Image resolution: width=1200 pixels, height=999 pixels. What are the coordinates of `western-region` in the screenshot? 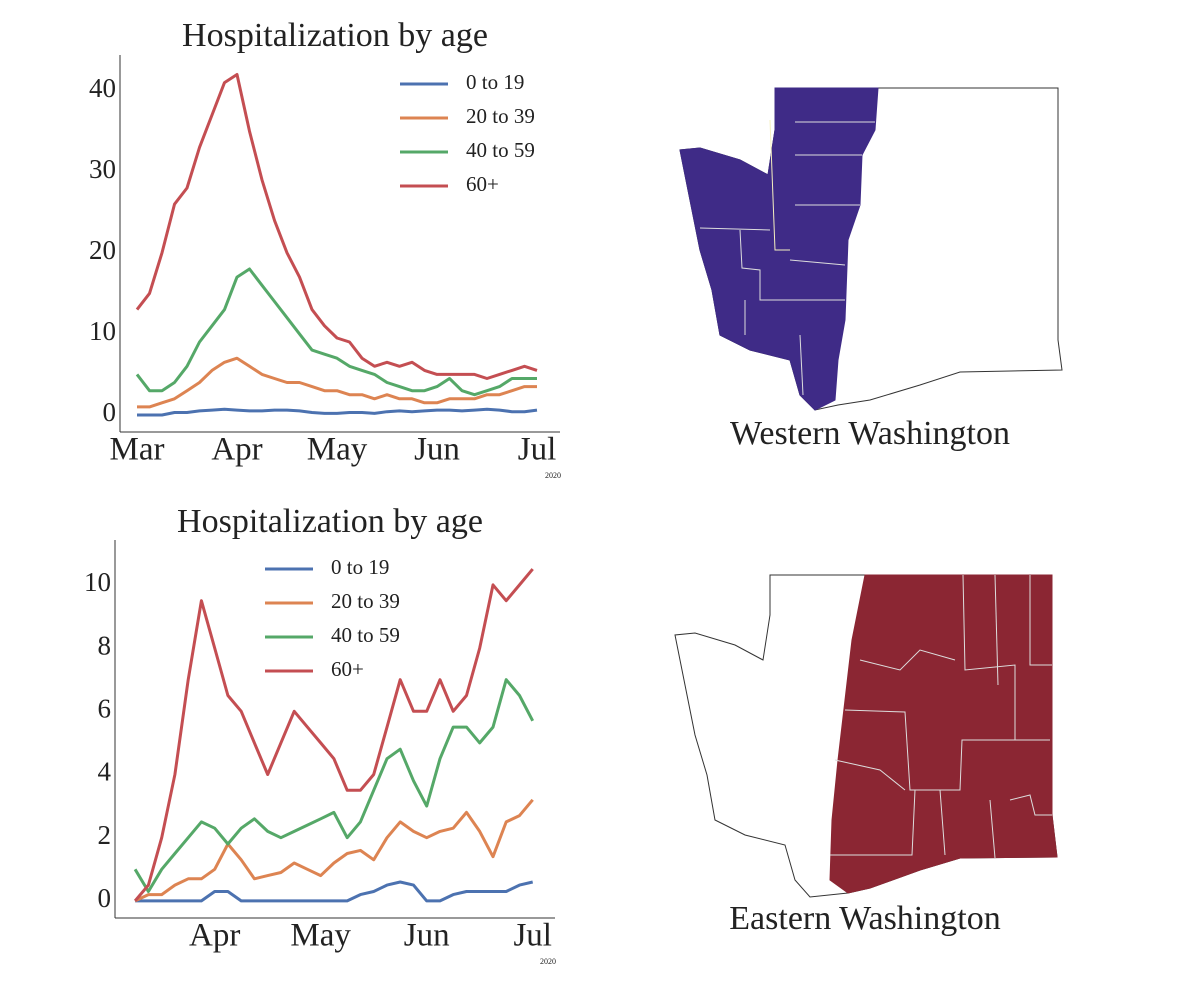 It's located at (779, 249).